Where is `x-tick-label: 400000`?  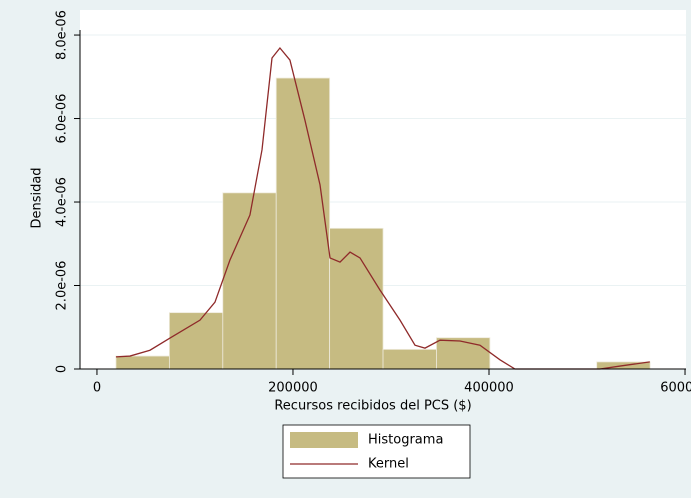
x-tick-label: 400000 is located at coordinates (489, 388).